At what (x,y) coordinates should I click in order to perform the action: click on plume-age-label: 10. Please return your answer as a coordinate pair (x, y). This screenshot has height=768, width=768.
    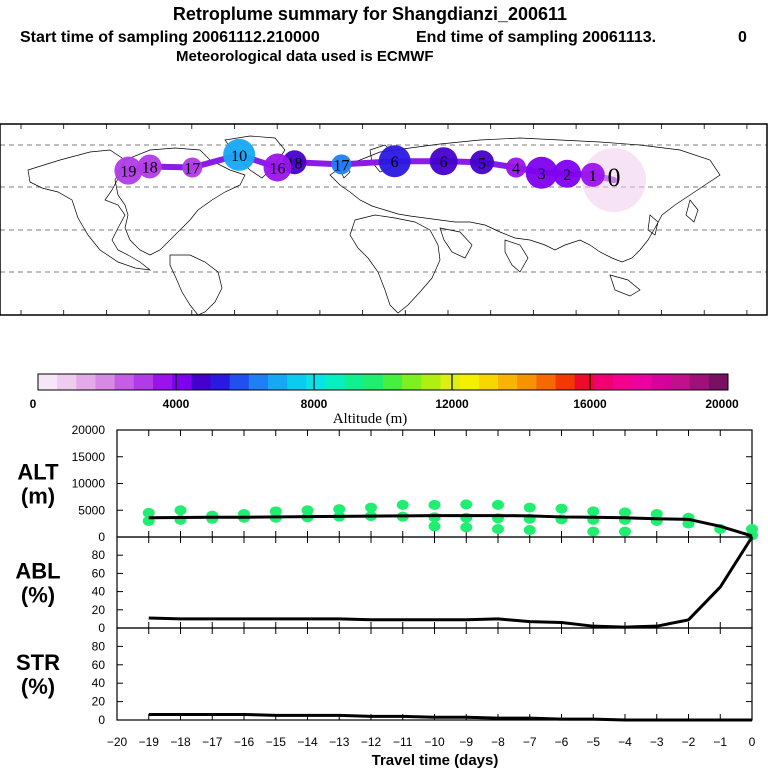
    Looking at the image, I should click on (239, 156).